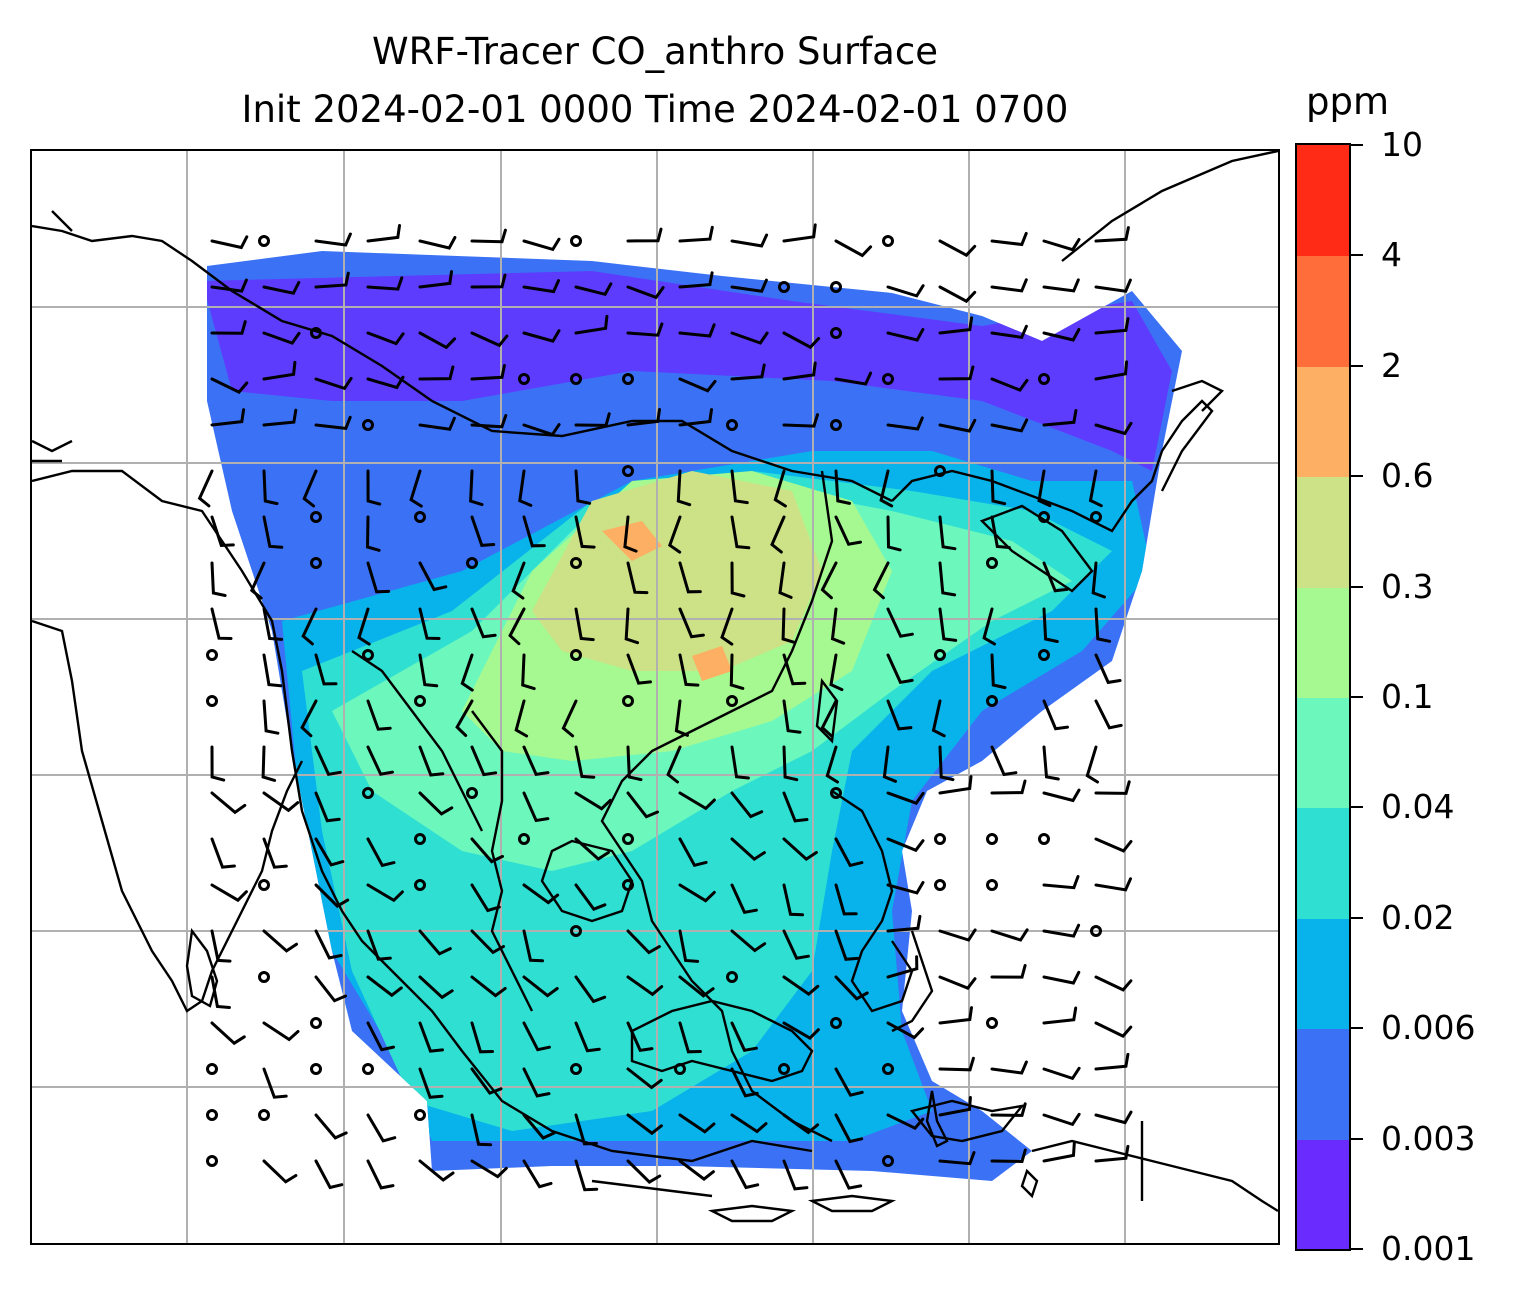  I want to click on field-band-0.6, so click(667, 601).